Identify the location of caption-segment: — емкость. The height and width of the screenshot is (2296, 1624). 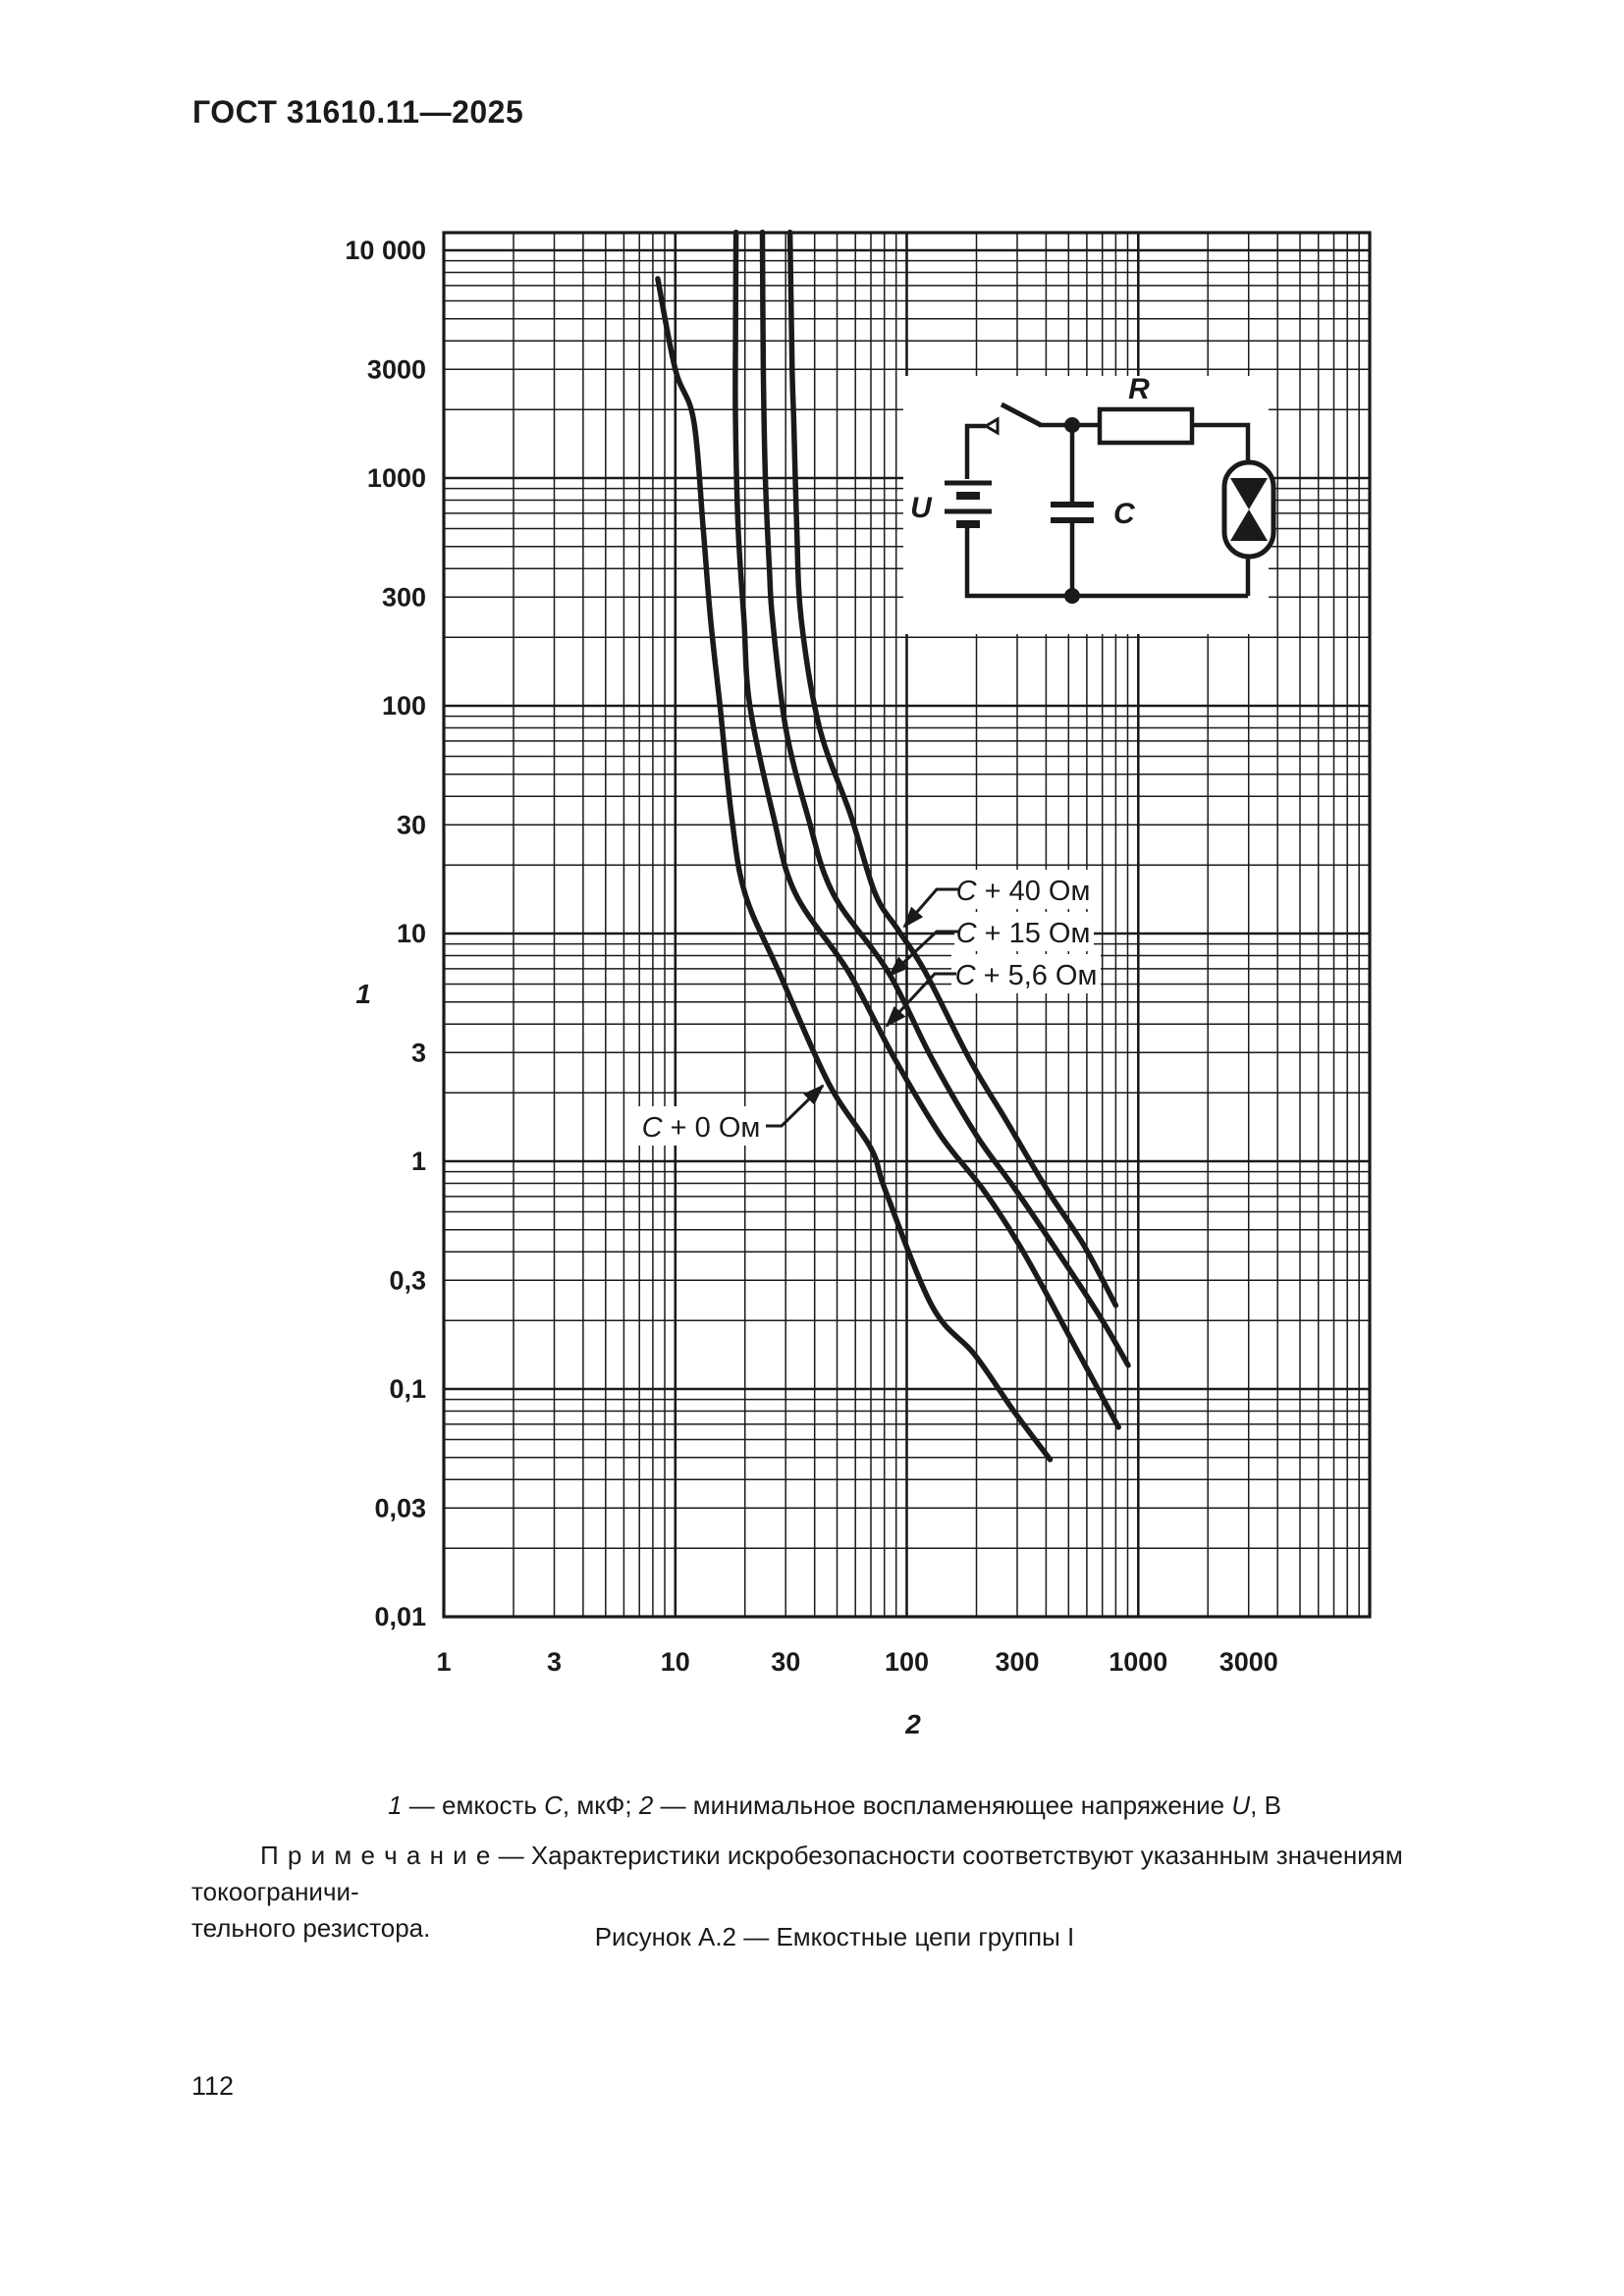
(473, 1805).